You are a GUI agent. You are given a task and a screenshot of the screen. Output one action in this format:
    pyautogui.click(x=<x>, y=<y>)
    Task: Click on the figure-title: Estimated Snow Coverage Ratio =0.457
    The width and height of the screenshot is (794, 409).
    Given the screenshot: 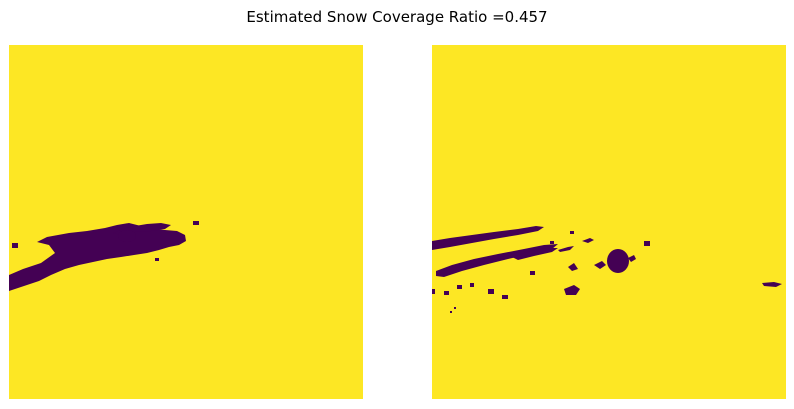 What is the action you would take?
    pyautogui.click(x=397, y=17)
    